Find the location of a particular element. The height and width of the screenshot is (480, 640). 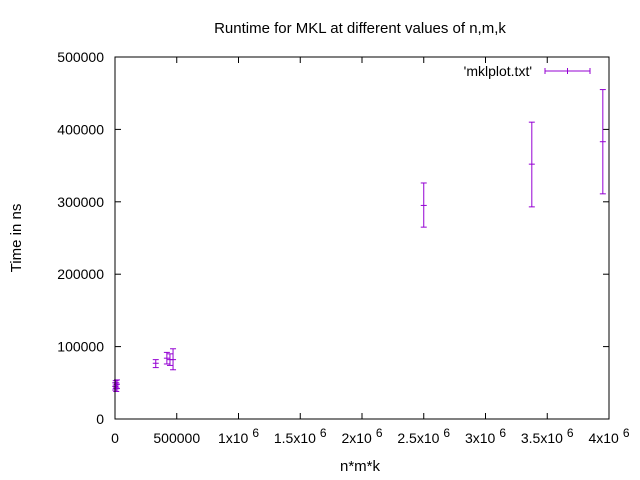

legend-label: 'mklplot.txt' is located at coordinates (498, 71).